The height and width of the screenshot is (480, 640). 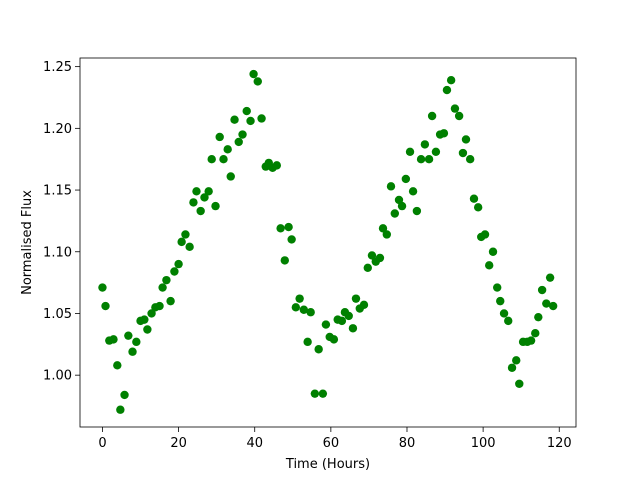 I want to click on x-tick-label: 80, so click(x=407, y=443).